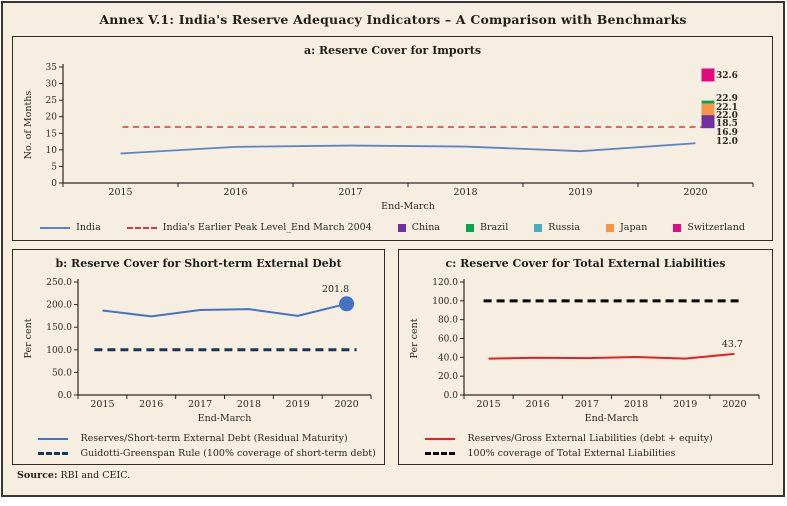 This screenshot has height=506, width=787. What do you see at coordinates (347, 304) in the screenshot?
I see `last-point-marker` at bounding box center [347, 304].